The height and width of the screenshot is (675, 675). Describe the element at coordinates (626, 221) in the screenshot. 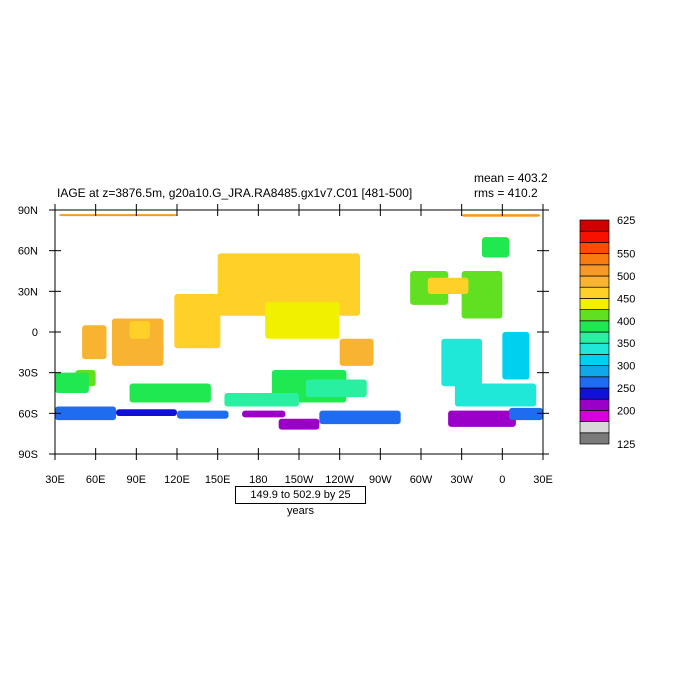

I see `colorbar-label: 625` at that location.